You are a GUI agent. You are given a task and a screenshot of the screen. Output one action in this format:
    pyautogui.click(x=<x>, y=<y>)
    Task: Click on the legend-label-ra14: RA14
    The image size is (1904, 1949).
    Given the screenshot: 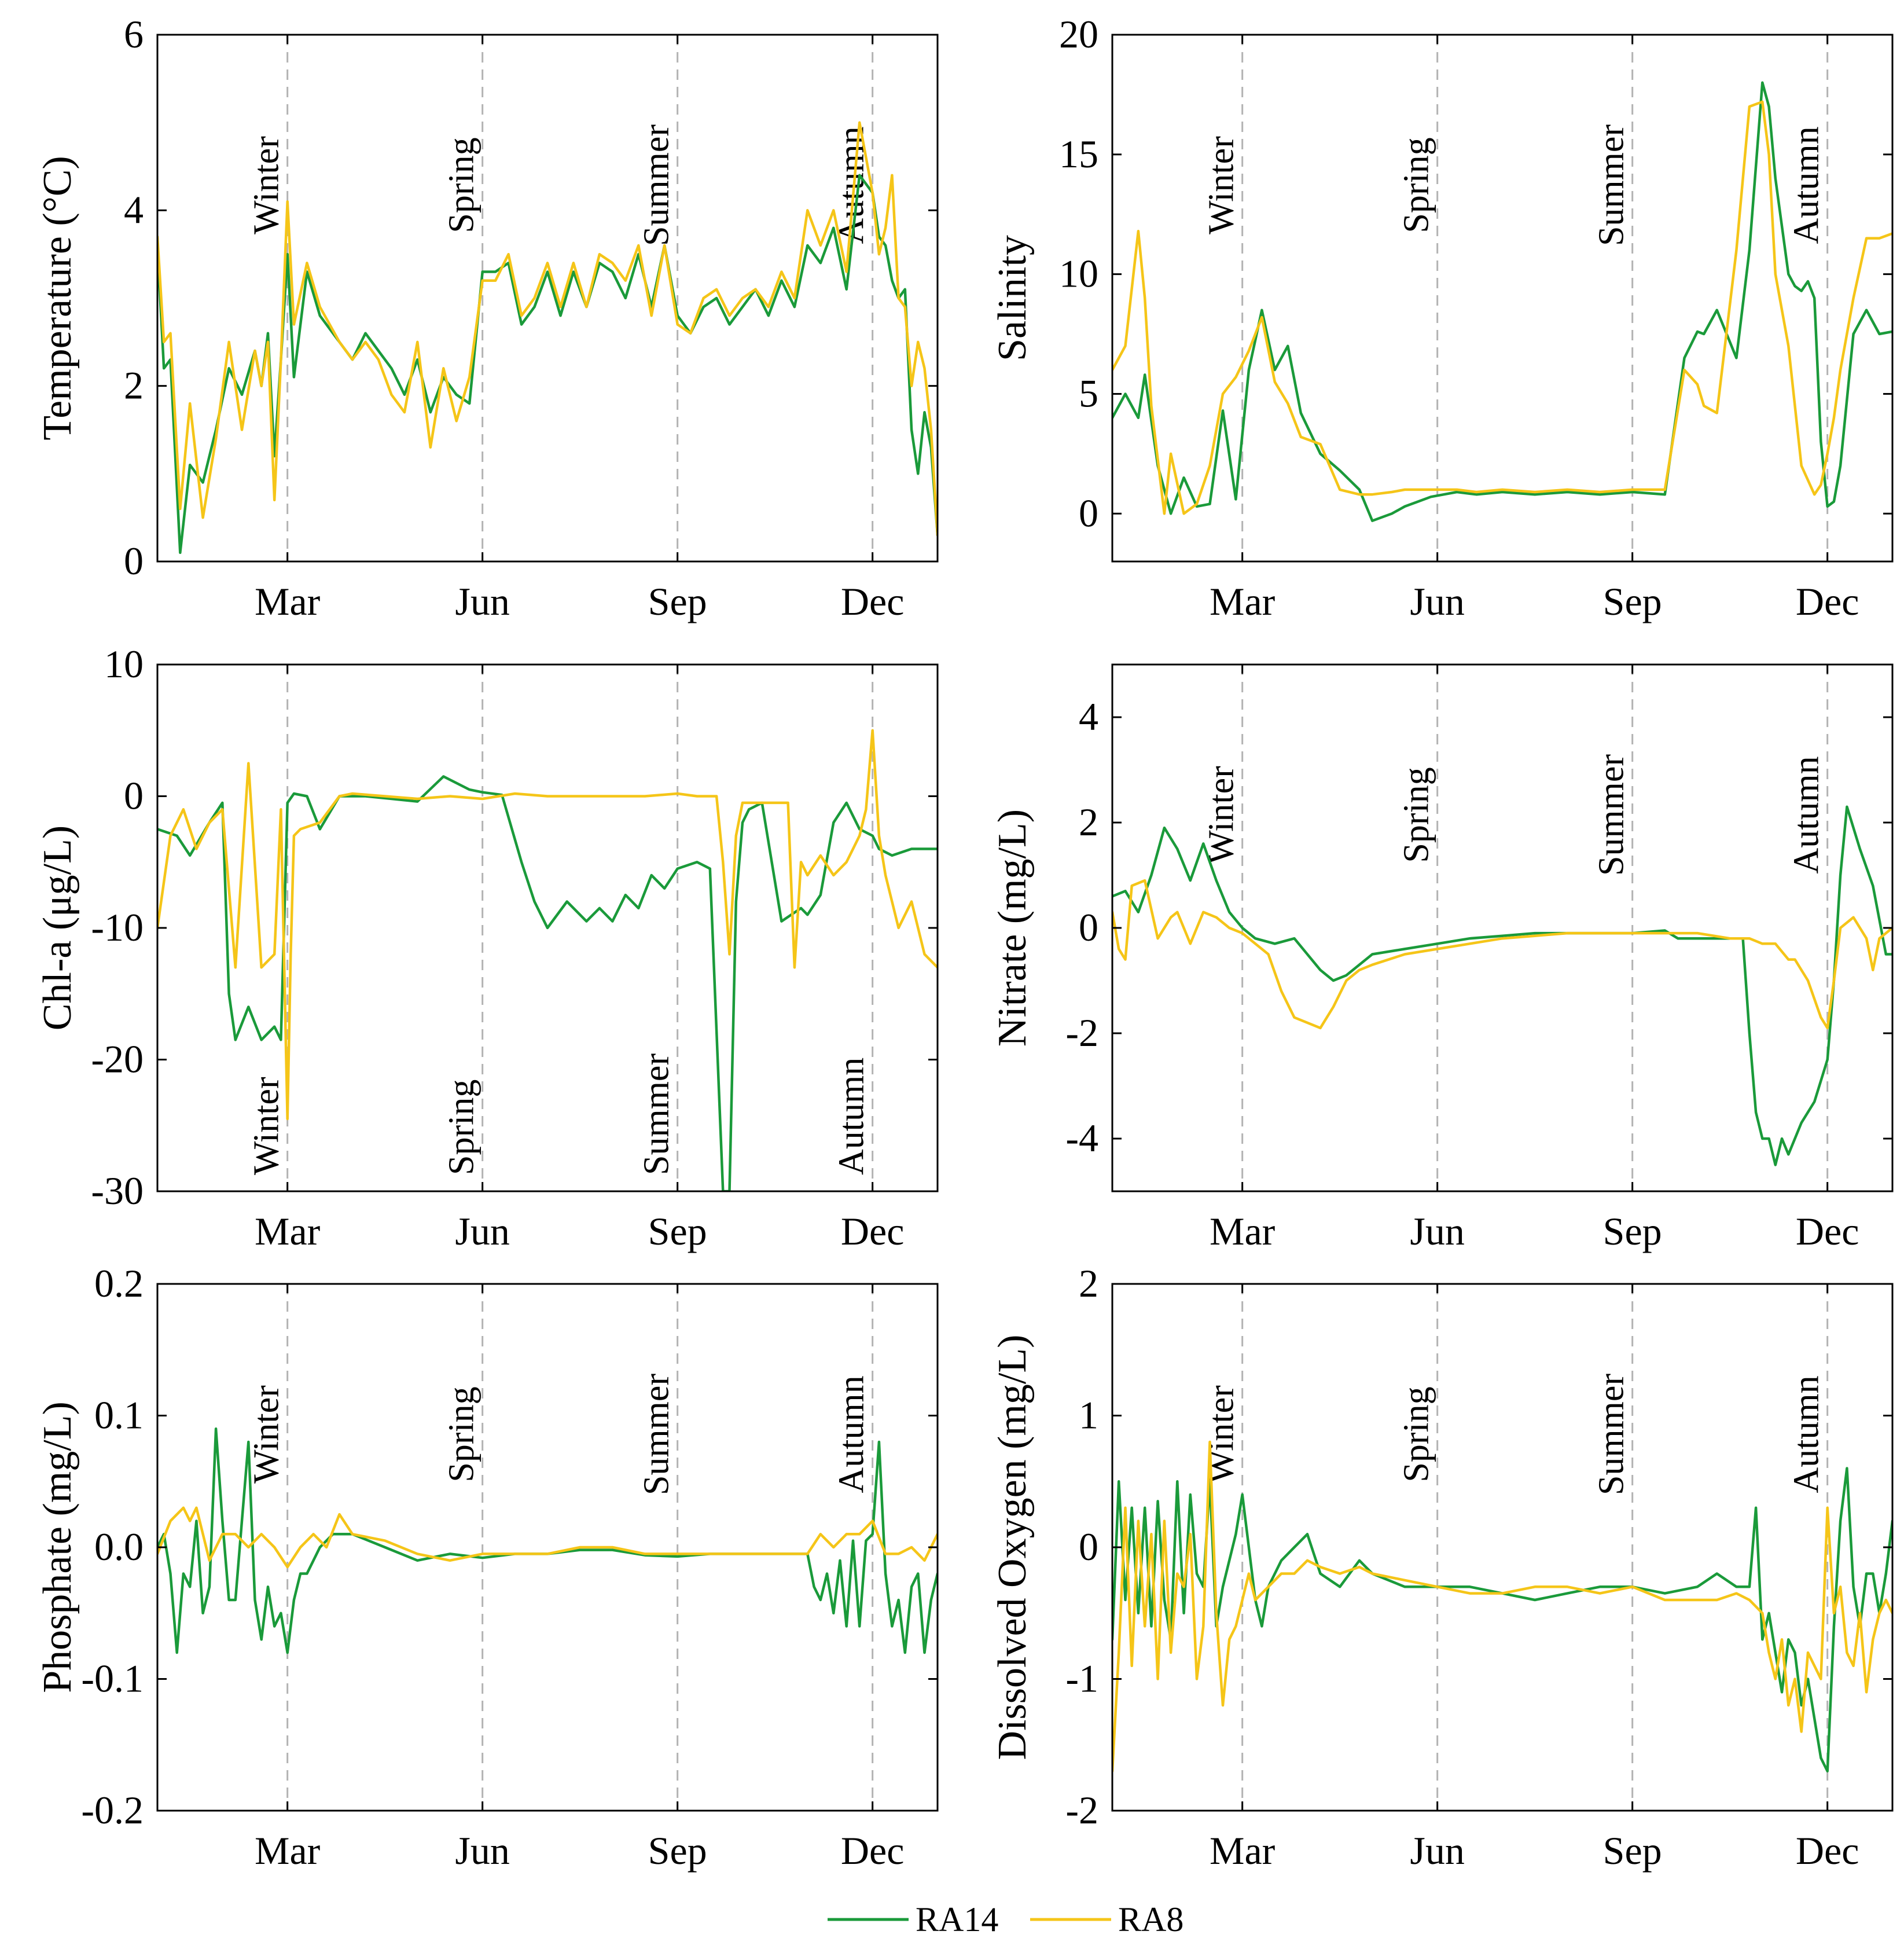 What is the action you would take?
    pyautogui.click(x=957, y=1919)
    